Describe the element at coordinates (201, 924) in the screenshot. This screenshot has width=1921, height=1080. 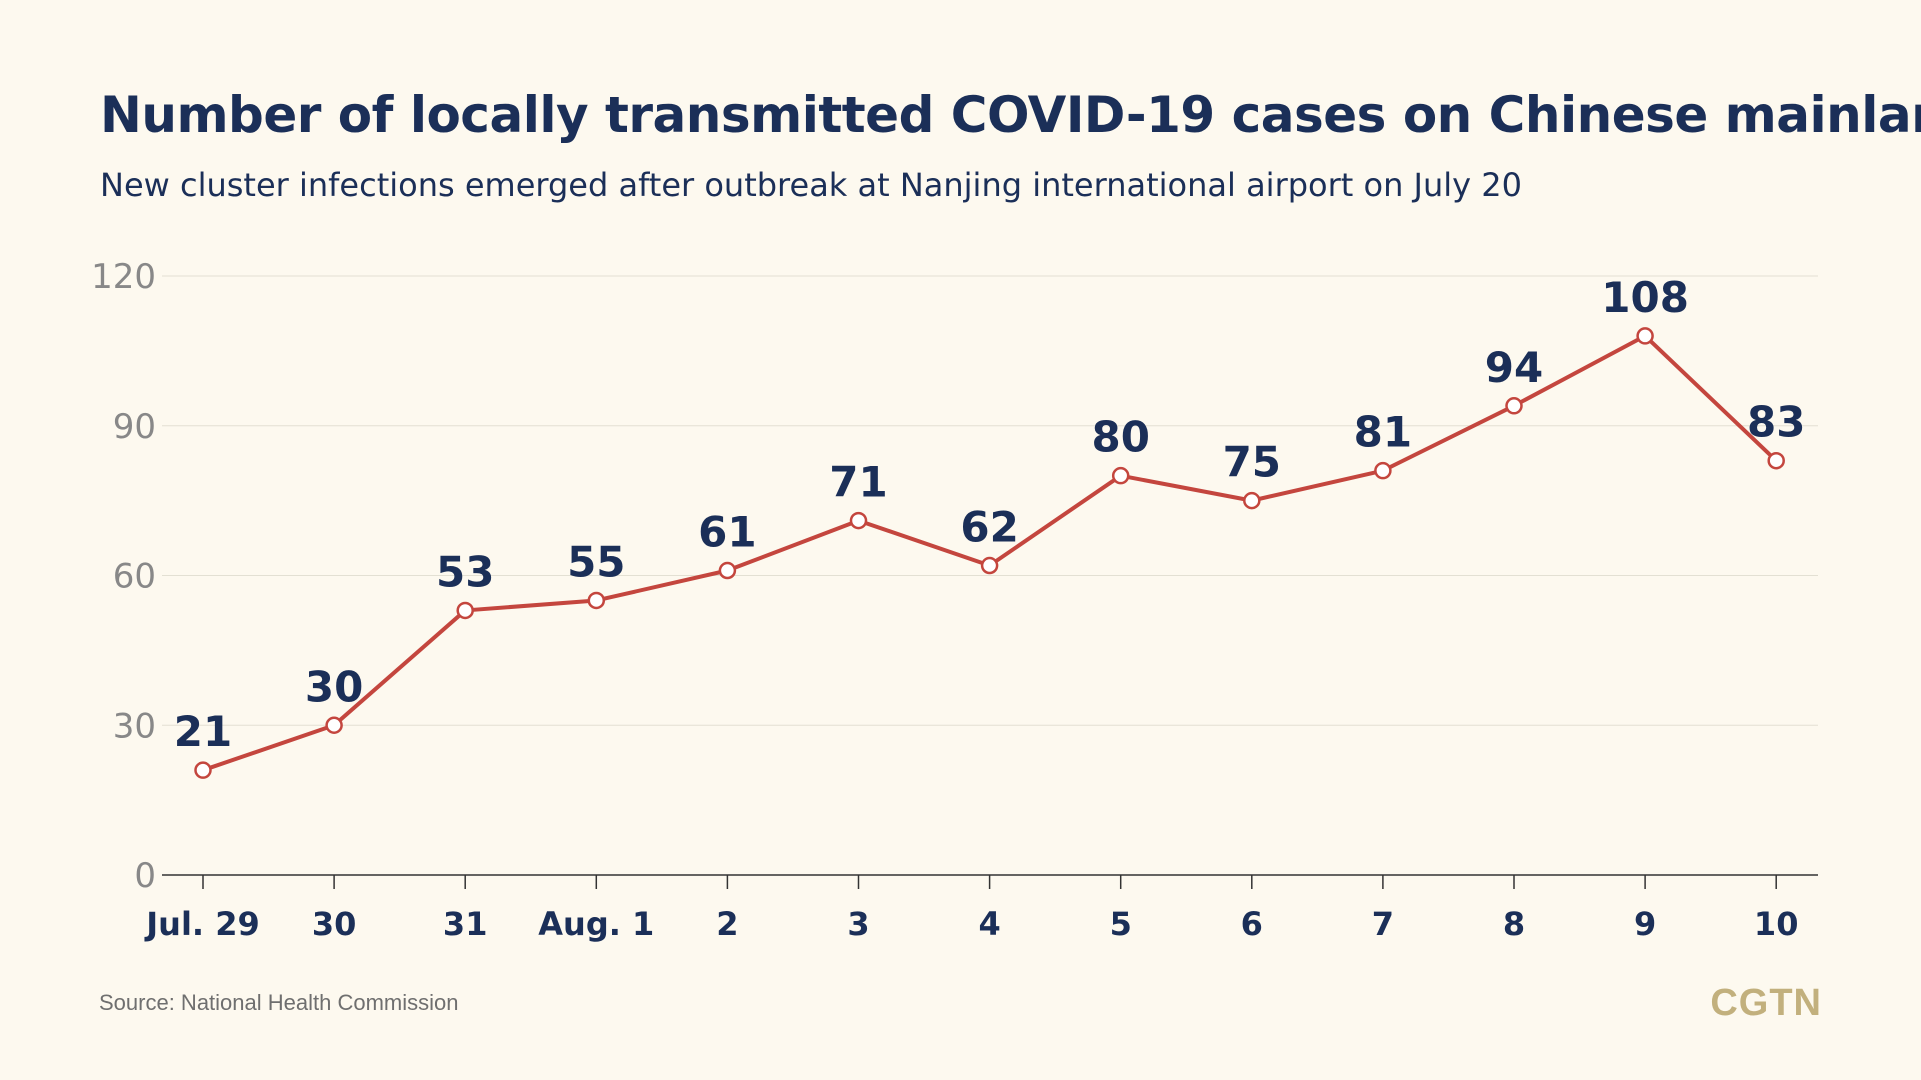
I see `x-tick-label: Jul. 29` at that location.